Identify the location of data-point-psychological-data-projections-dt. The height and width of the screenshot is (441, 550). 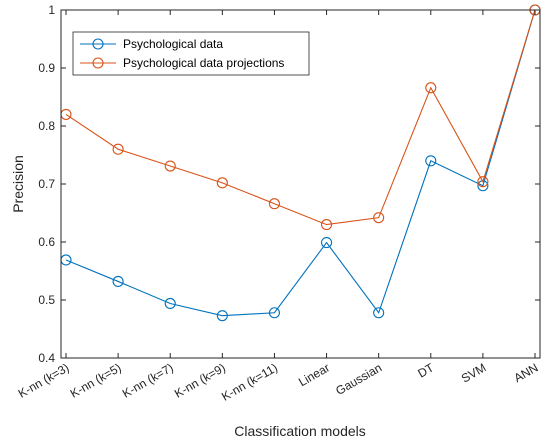
(431, 88).